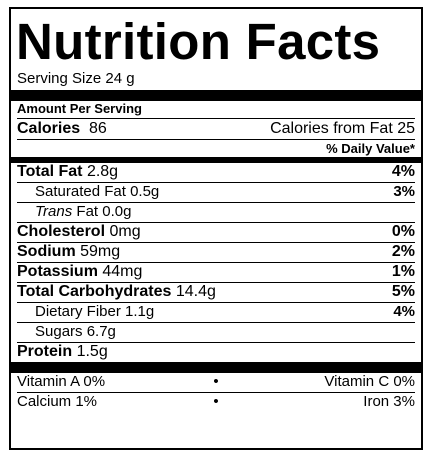 This screenshot has height=460, width=444. I want to click on serving-size: Serving Size 24 g, so click(76, 78).